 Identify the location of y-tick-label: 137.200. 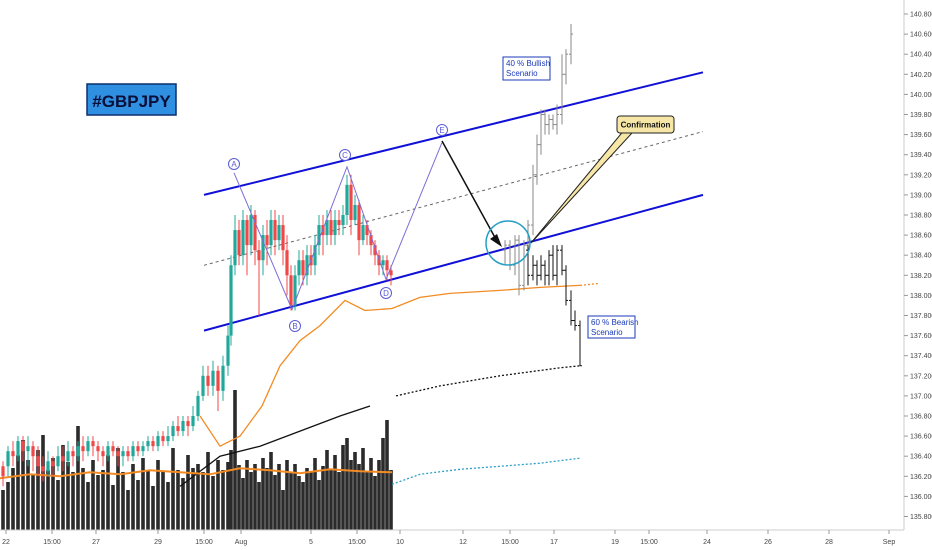
(921, 376).